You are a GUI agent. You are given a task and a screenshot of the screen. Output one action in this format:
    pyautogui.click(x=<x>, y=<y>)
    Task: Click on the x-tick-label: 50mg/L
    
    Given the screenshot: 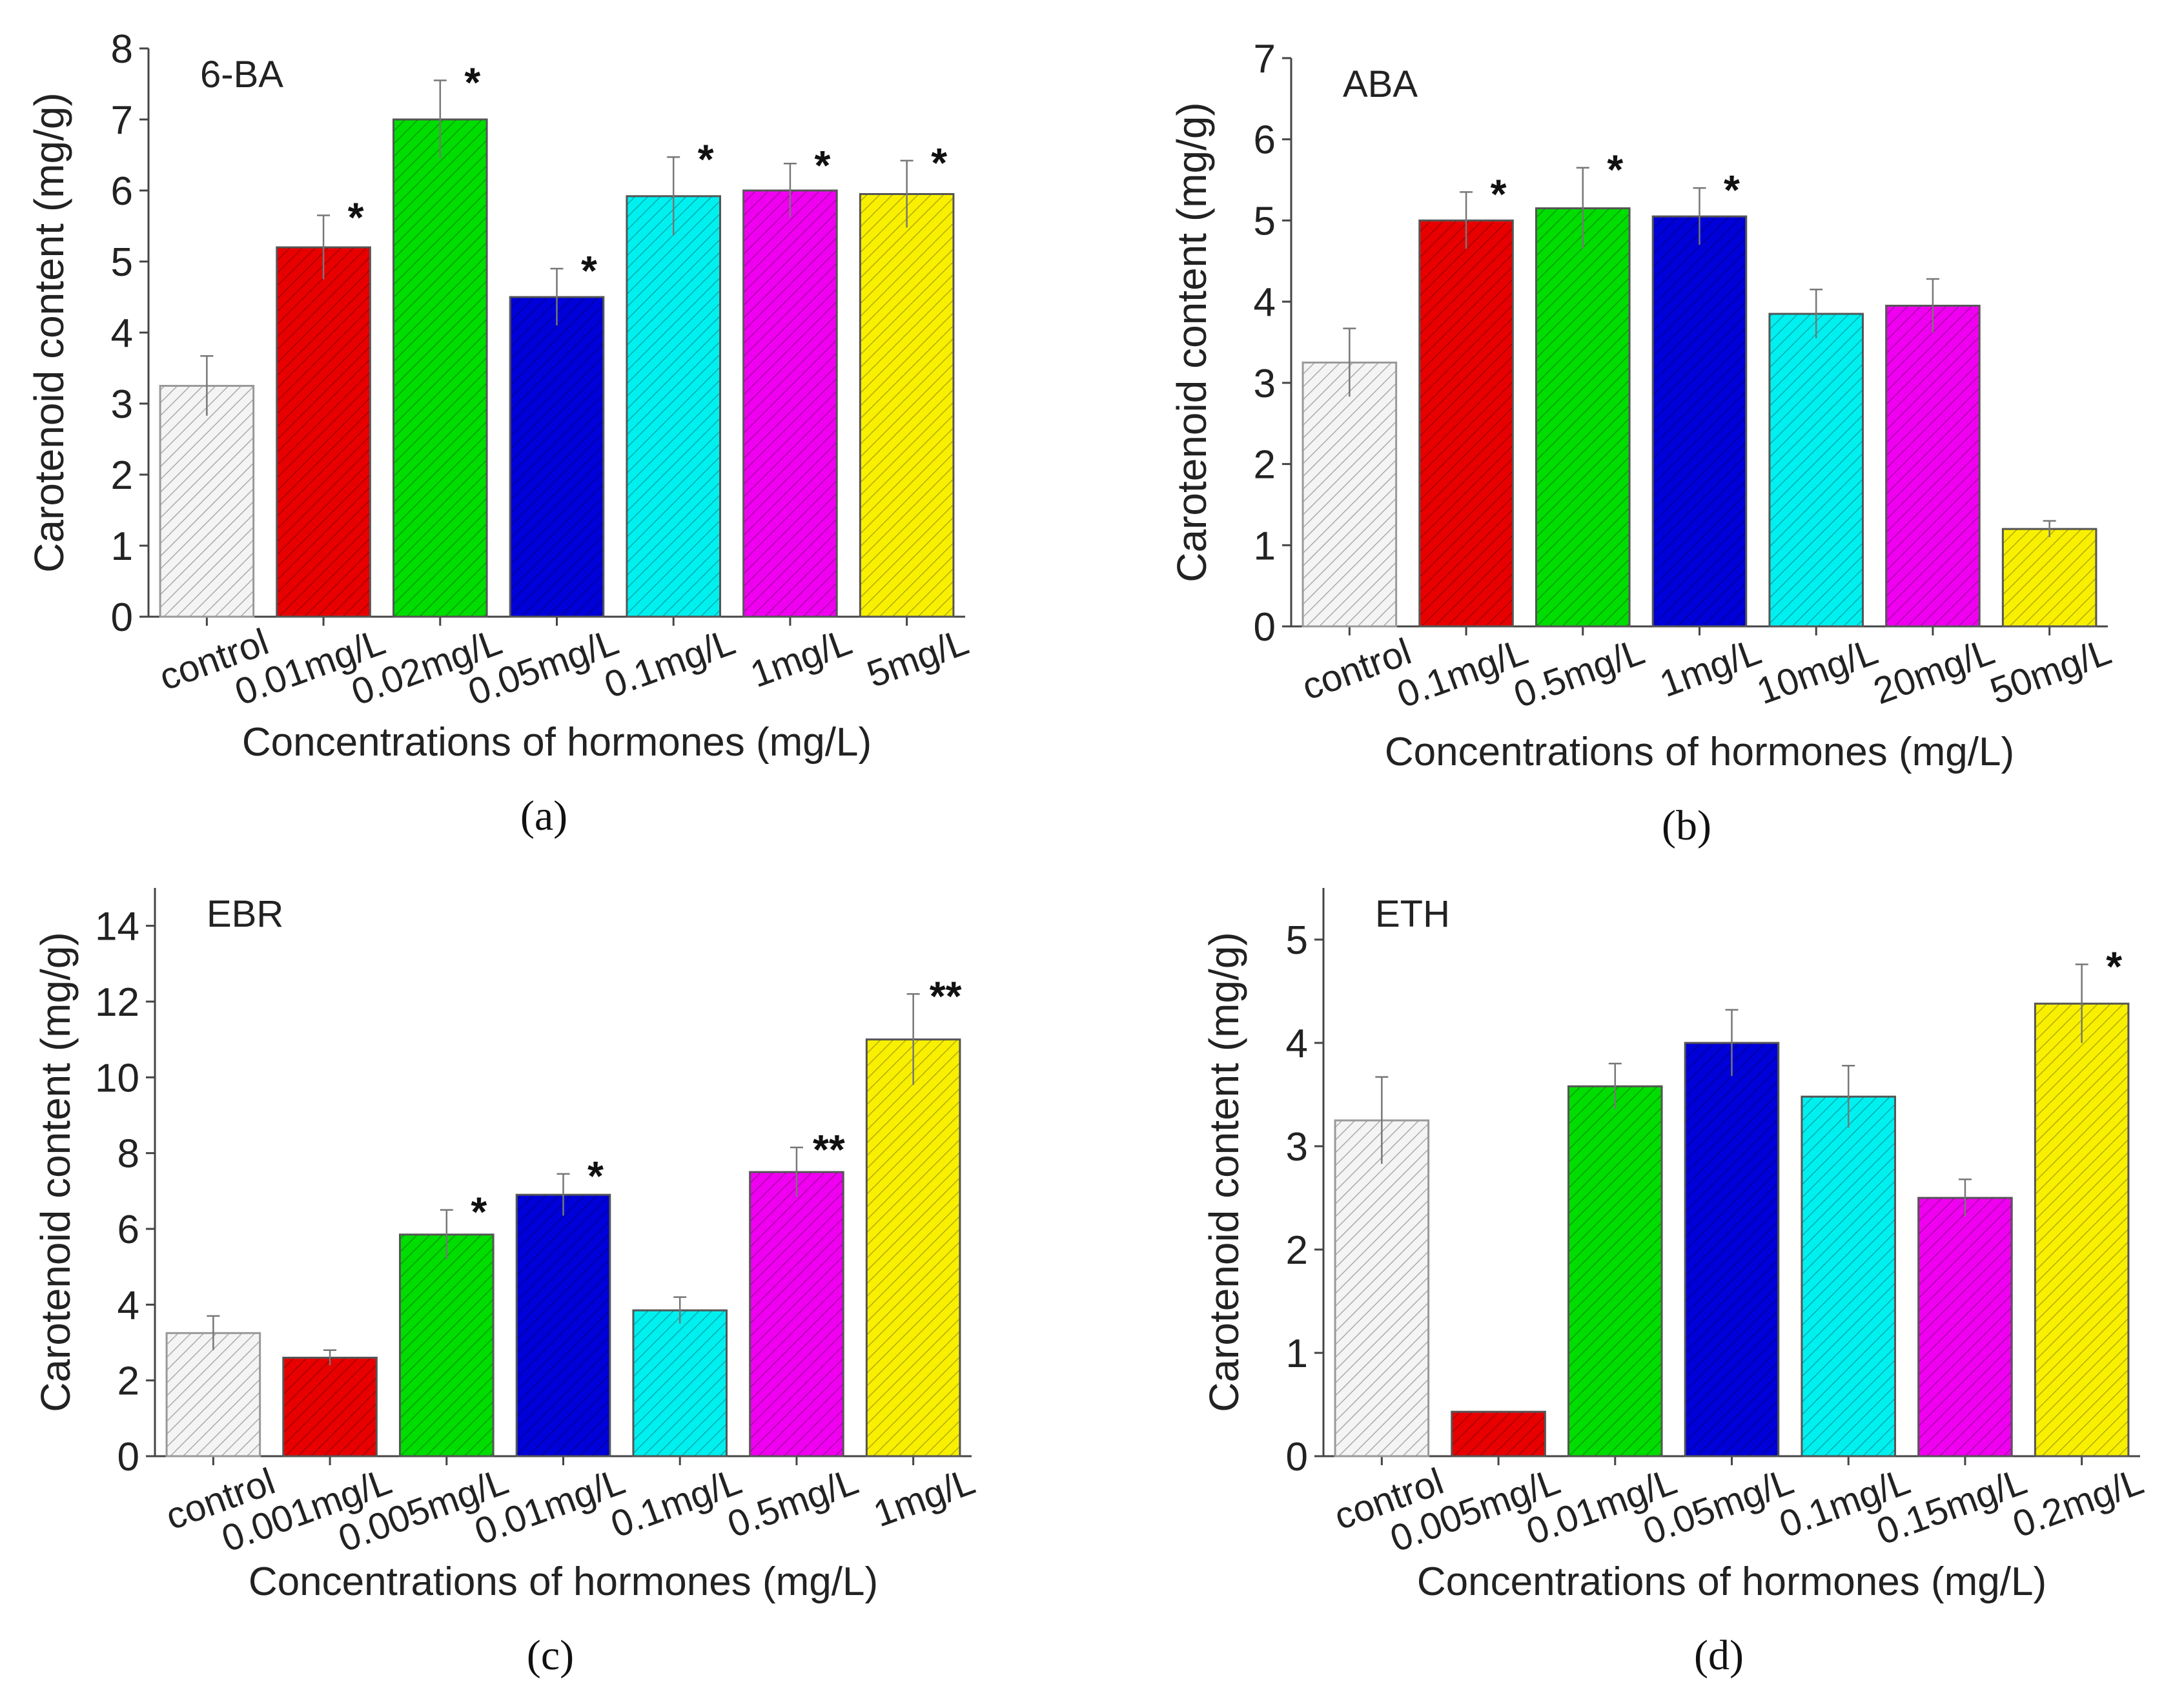 What is the action you would take?
    pyautogui.click(x=2050, y=671)
    